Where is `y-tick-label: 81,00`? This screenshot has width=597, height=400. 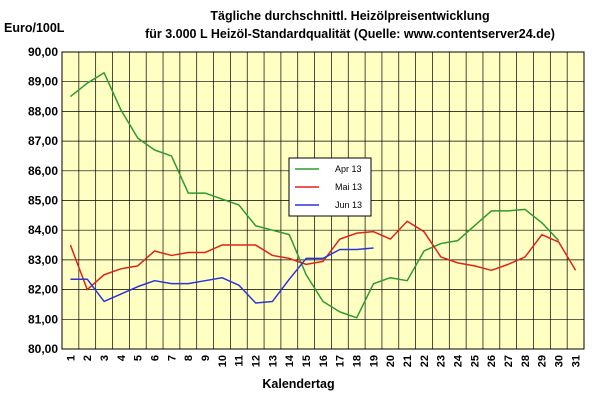 y-tick-label: 81,00 is located at coordinates (43, 319).